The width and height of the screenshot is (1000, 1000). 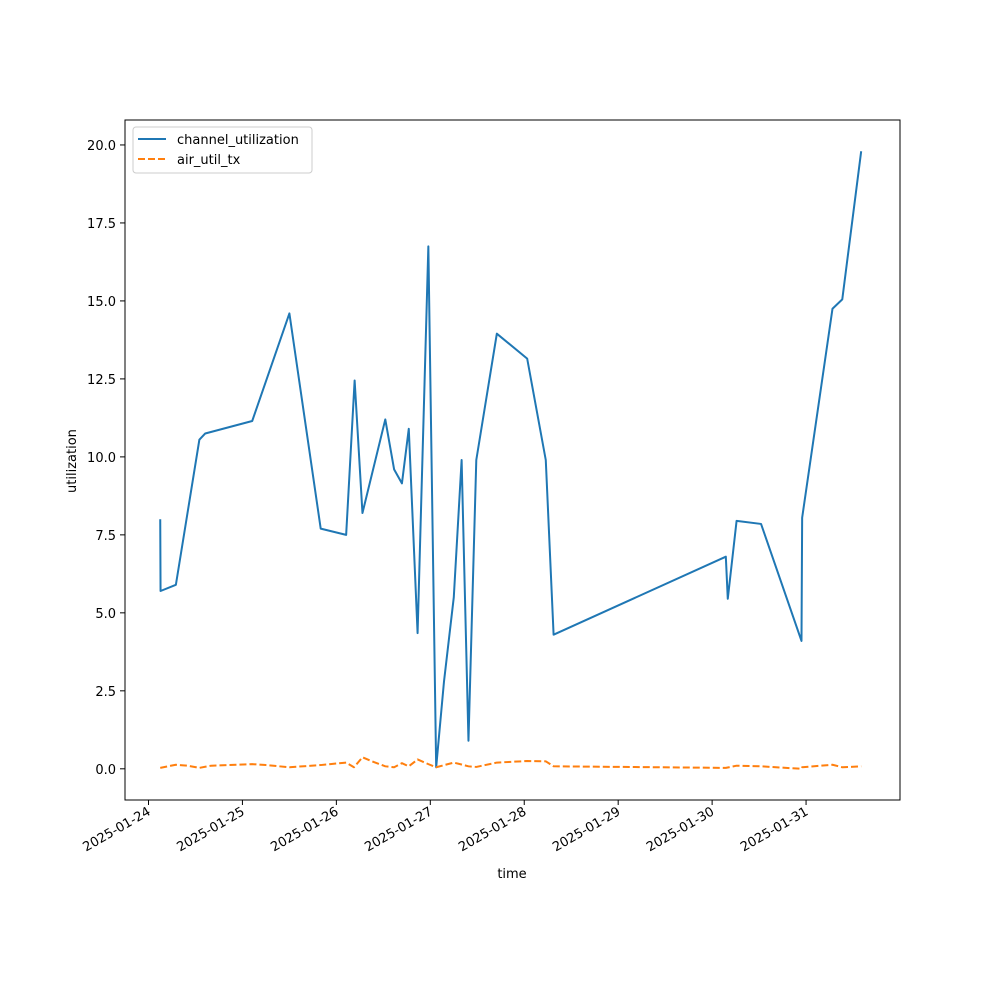 I want to click on y-tick-label: 12.5, so click(x=101, y=380).